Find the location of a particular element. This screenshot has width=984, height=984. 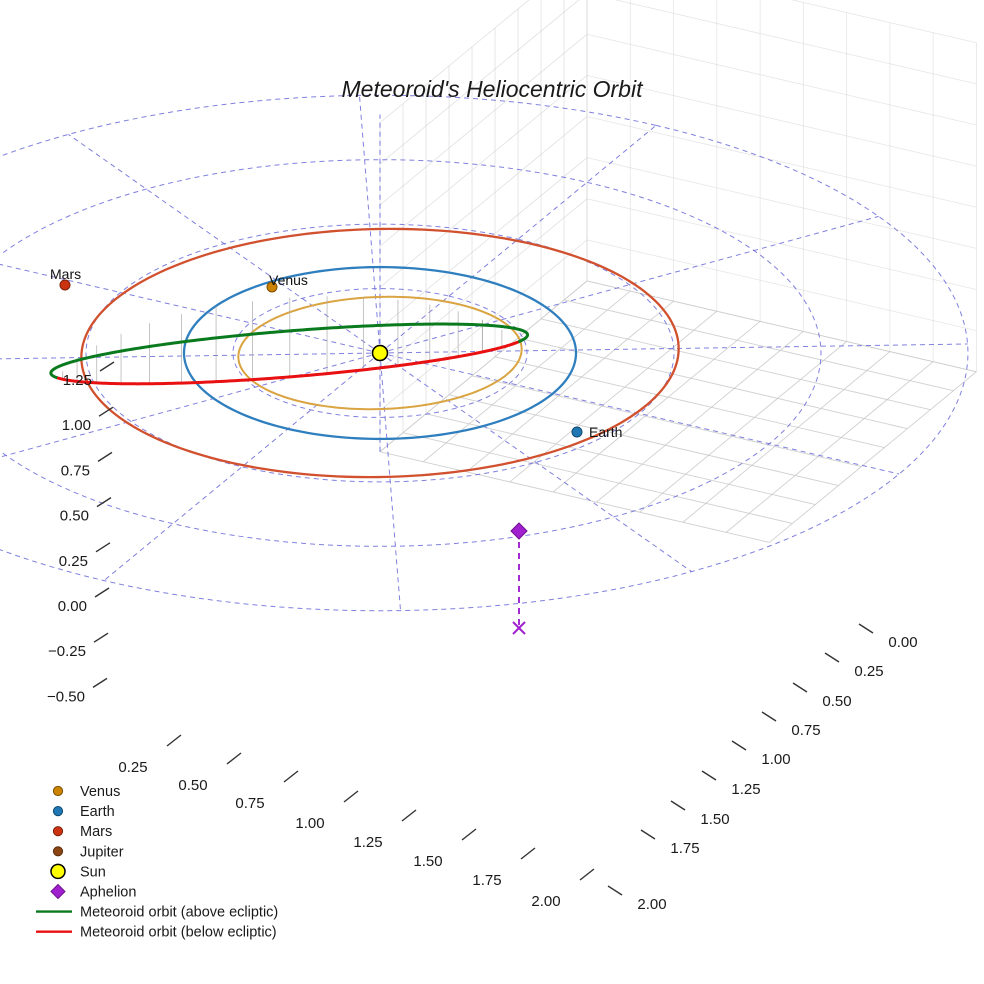

aphelion-group is located at coordinates (519, 578).